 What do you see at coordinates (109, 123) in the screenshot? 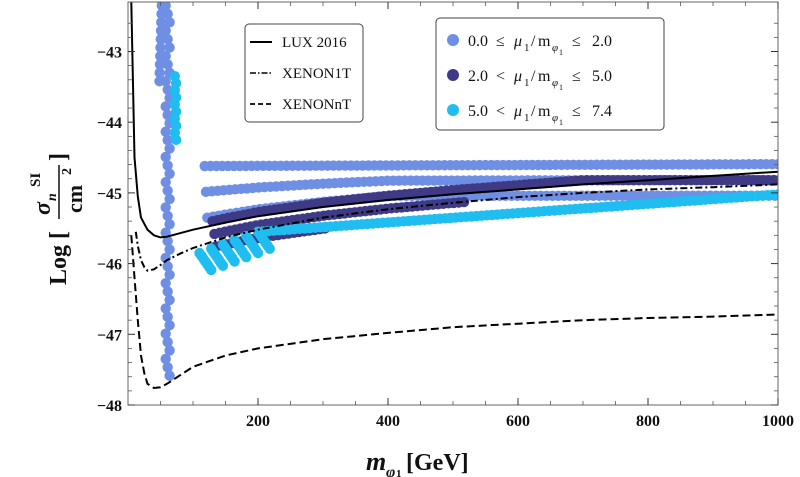
I see `y-tick-label: −44` at bounding box center [109, 123].